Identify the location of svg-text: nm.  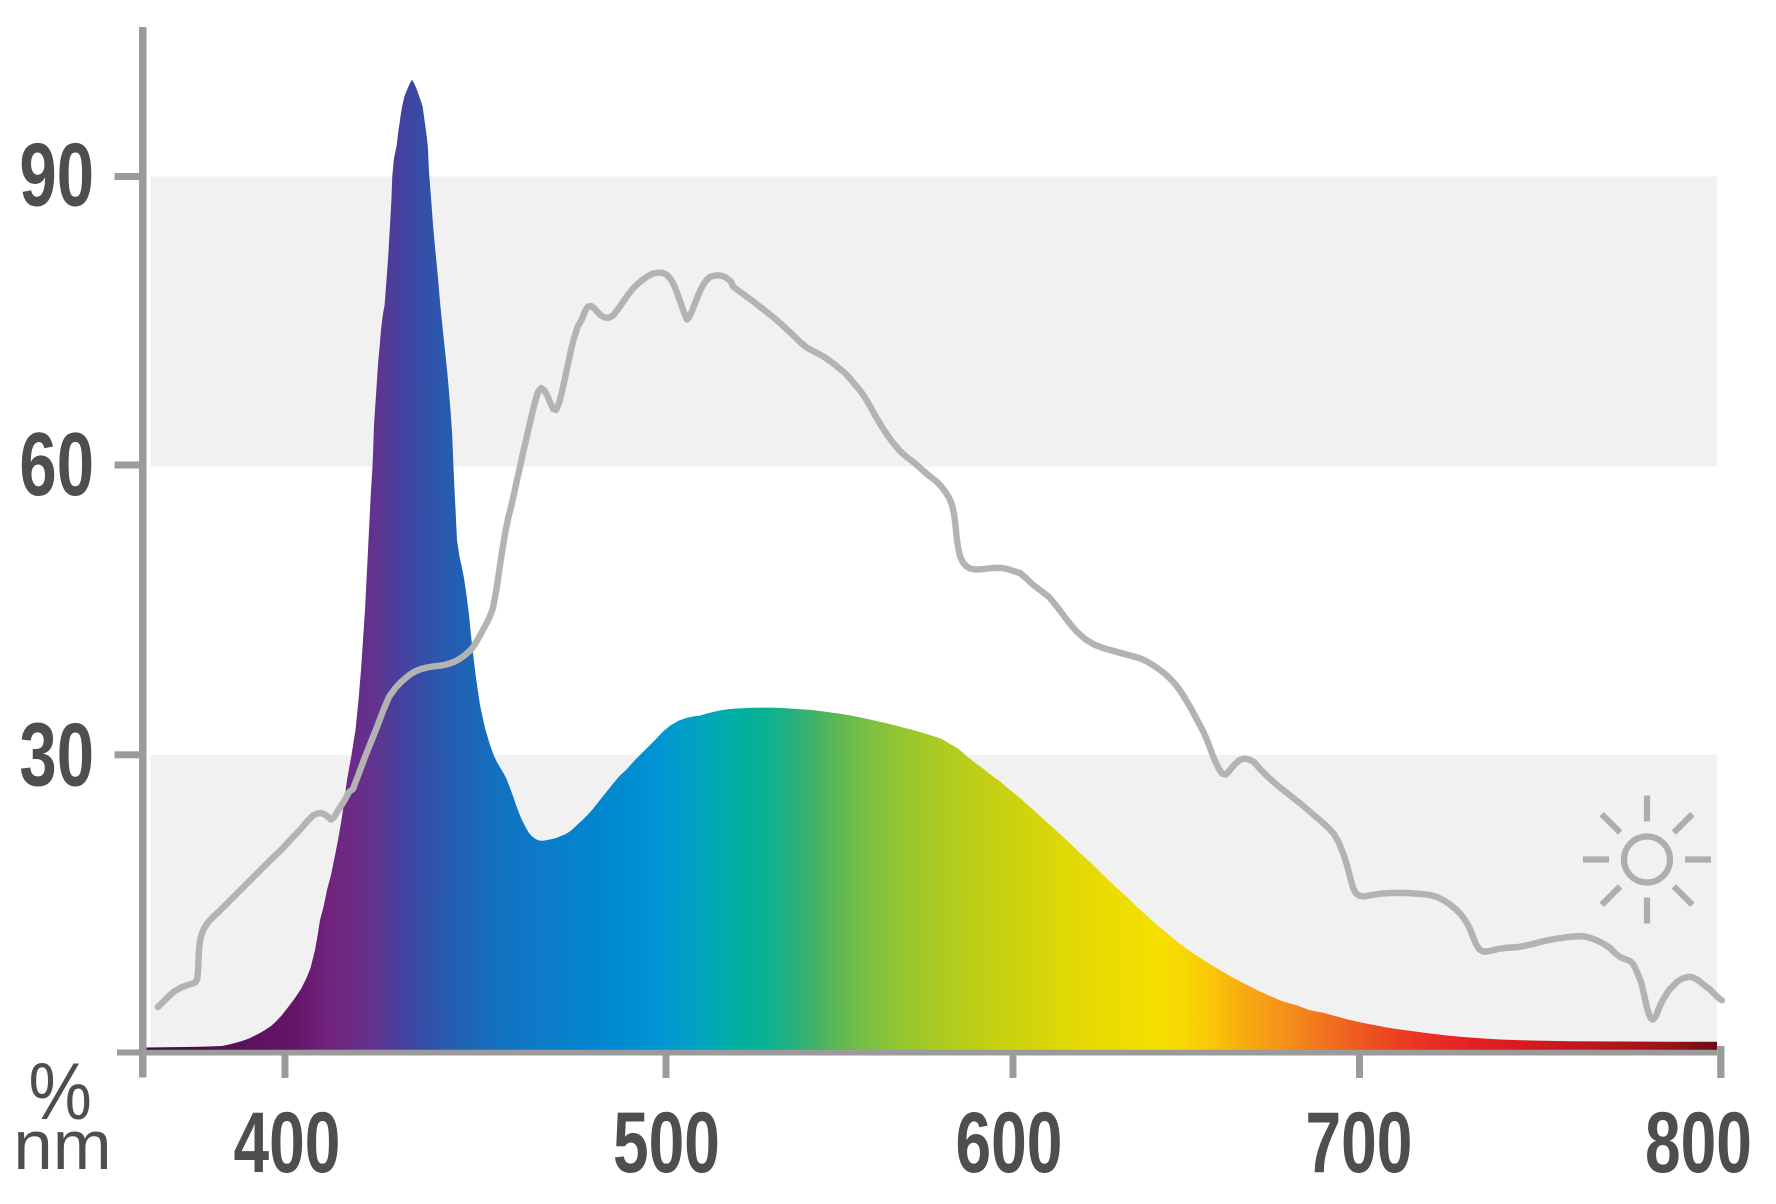
(62, 1144).